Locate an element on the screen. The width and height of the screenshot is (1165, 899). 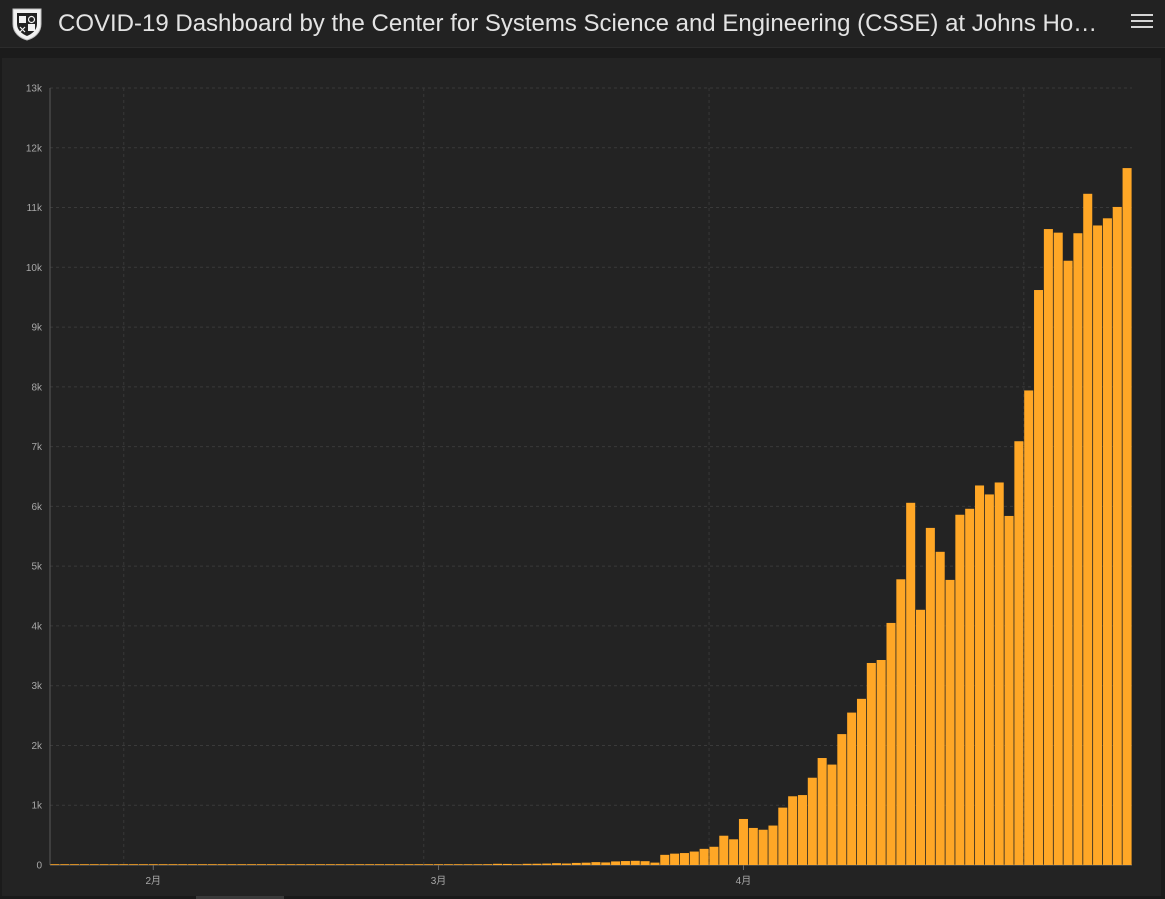
y-tick-label: 9k is located at coordinates (37, 328).